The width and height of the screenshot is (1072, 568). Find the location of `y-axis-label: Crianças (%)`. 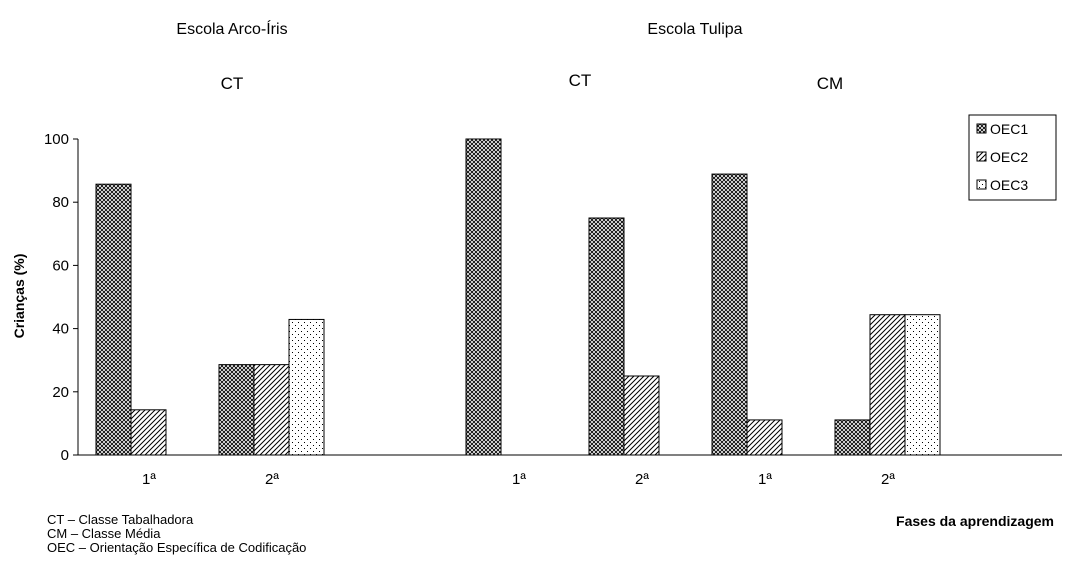

y-axis-label: Crianças (%) is located at coordinates (19, 296).